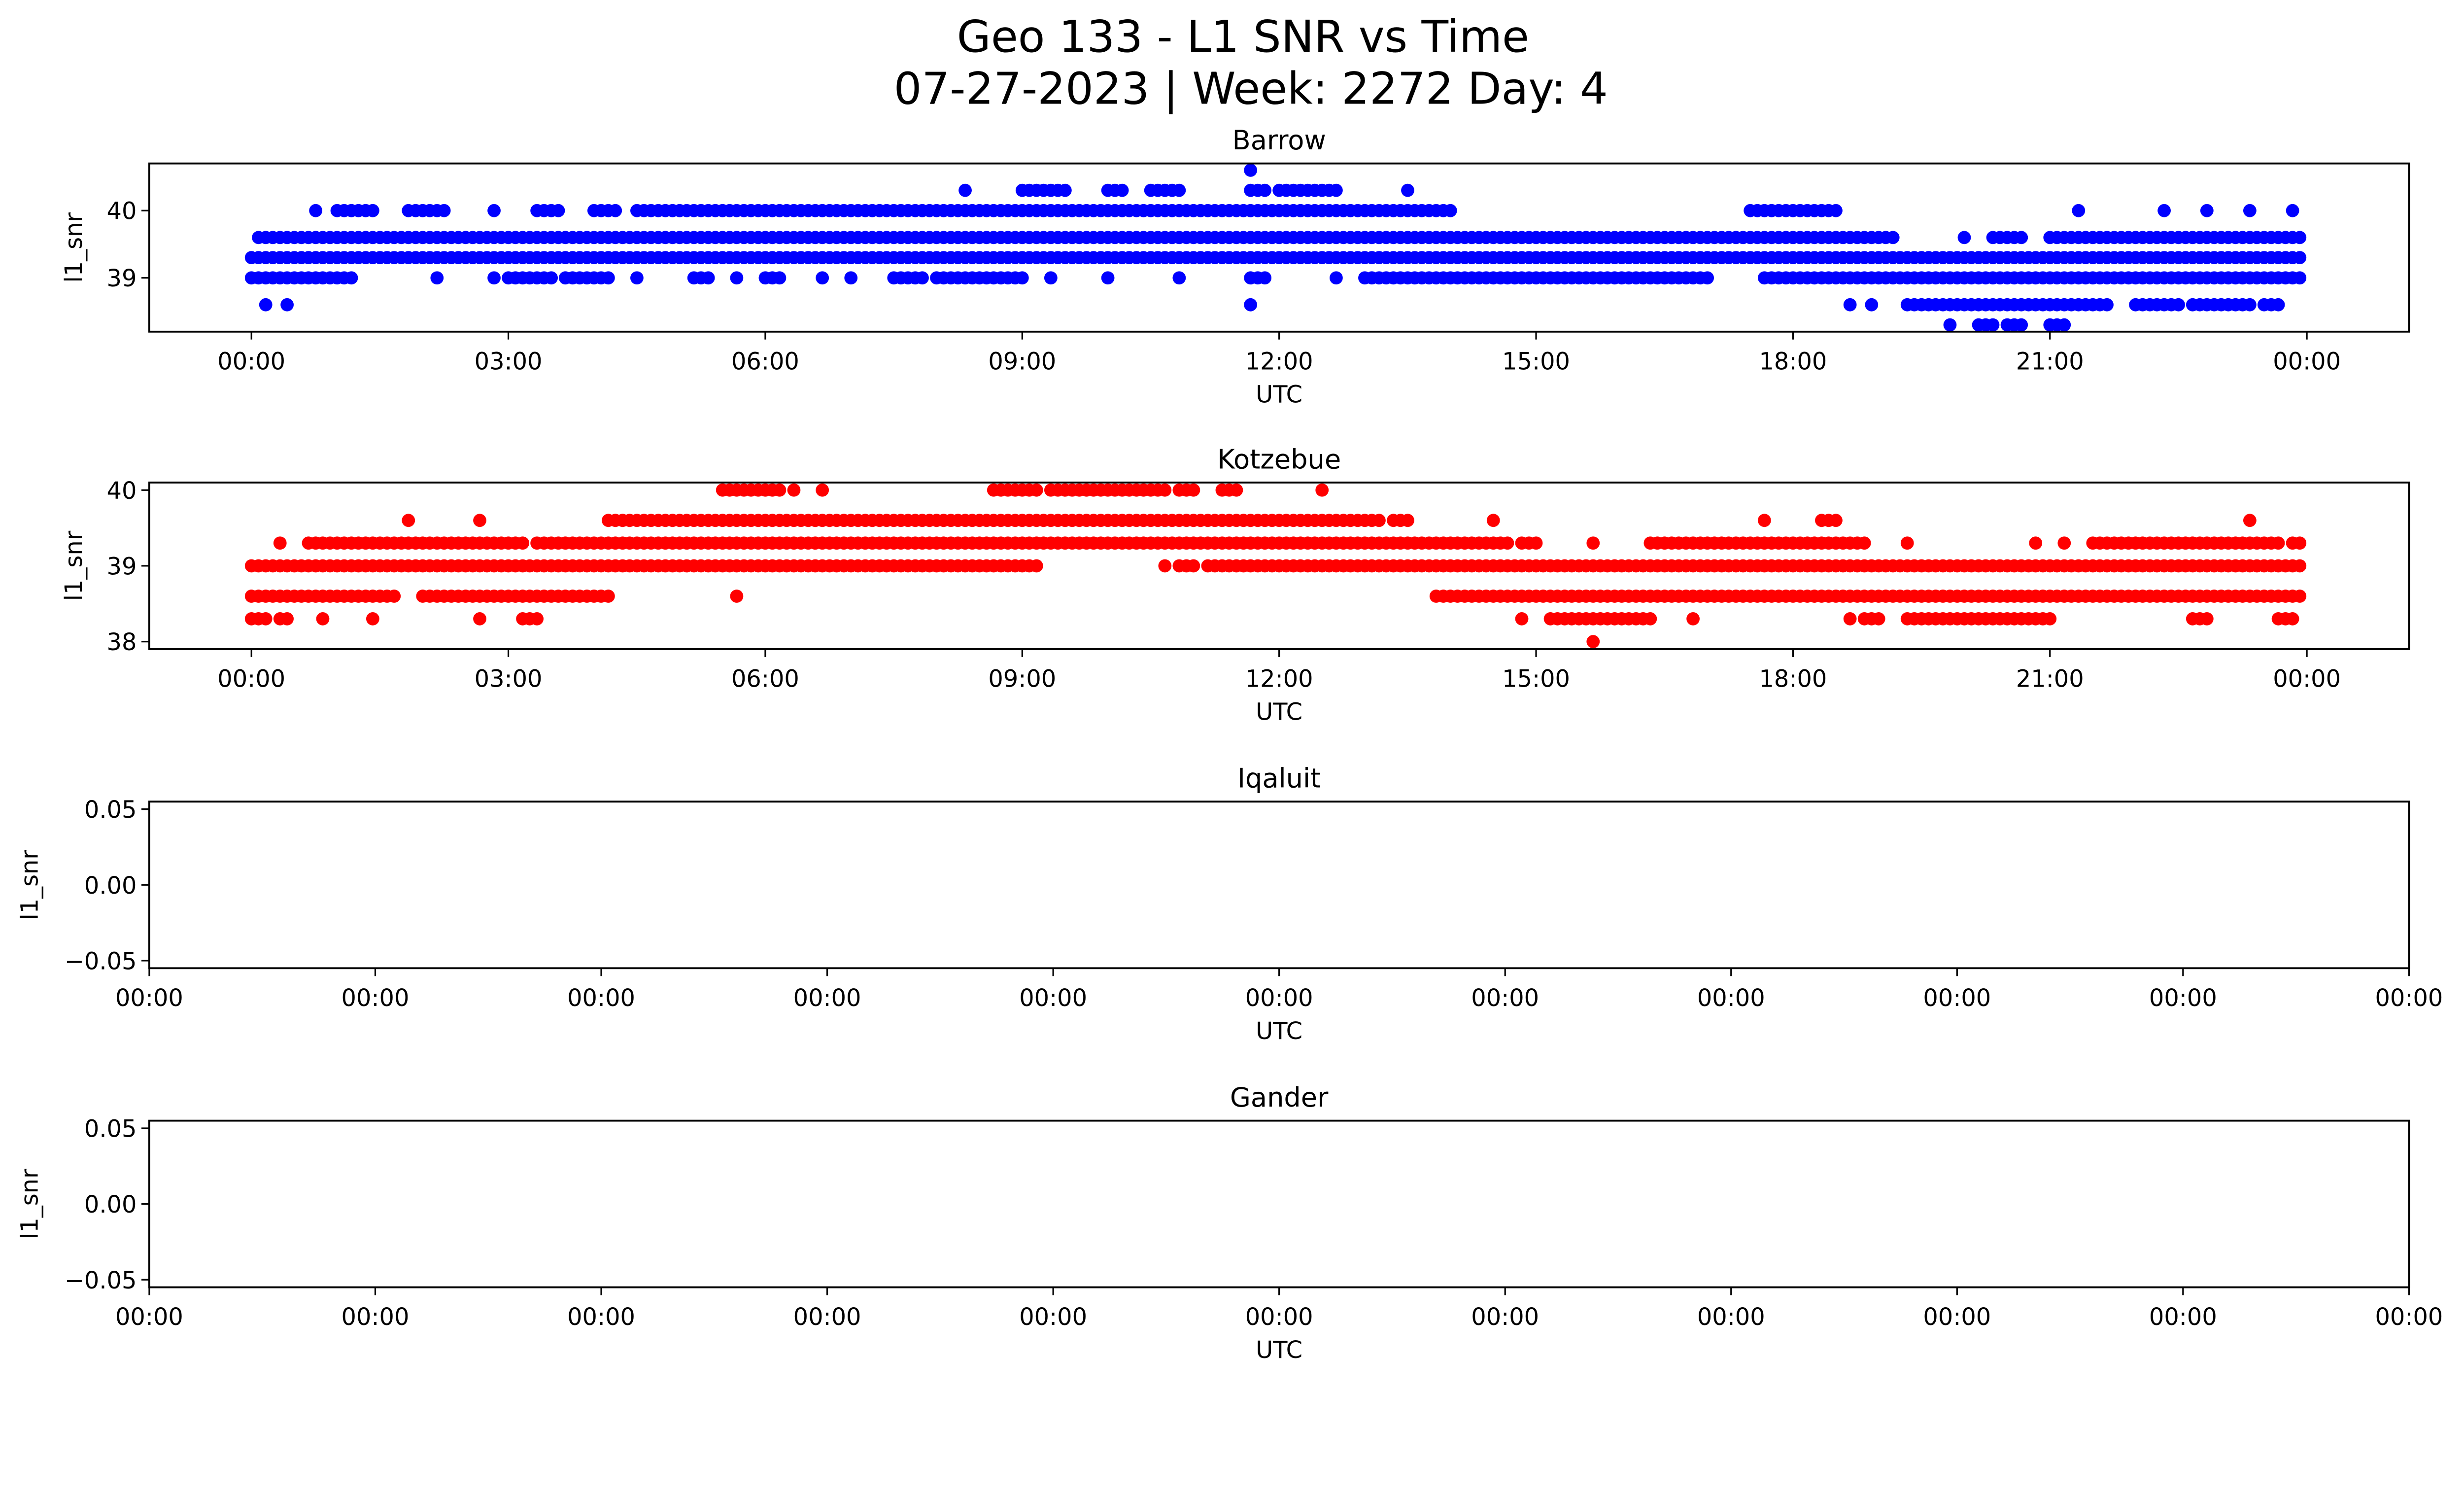 This screenshot has height=1495, width=2464. What do you see at coordinates (1793, 679) in the screenshot?
I see `x-tick-label: 18:00` at bounding box center [1793, 679].